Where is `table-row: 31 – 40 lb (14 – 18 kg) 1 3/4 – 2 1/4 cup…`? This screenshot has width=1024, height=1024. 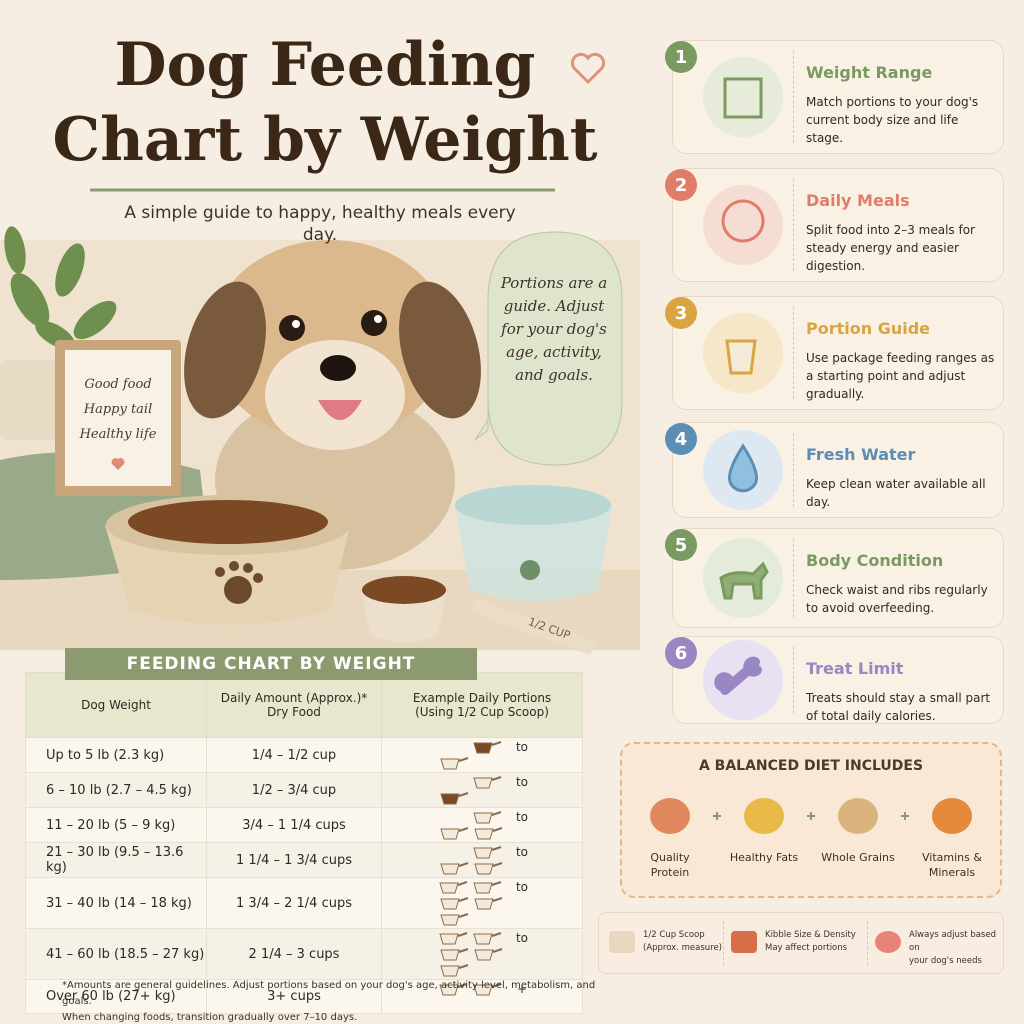 table-row: 31 – 40 lb (14 – 18 kg) 1 3/4 – 2 1/4 cup… is located at coordinates (304, 903).